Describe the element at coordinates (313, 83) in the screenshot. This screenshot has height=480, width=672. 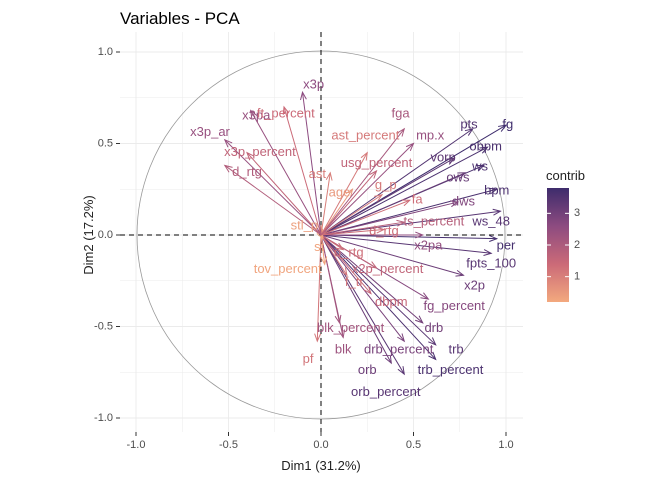
I see `variable-label: x3p` at that location.